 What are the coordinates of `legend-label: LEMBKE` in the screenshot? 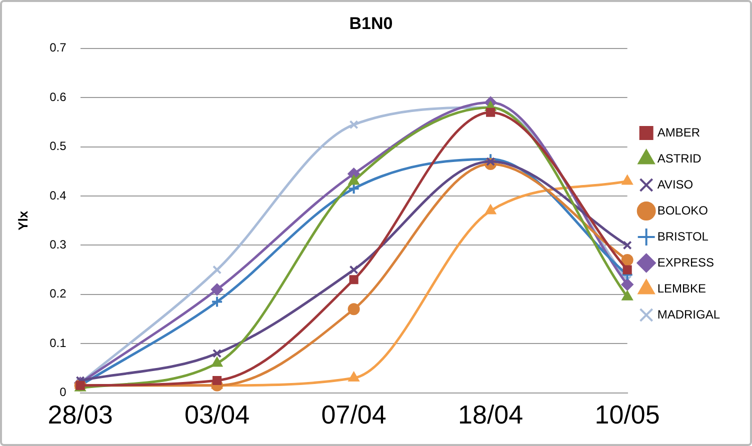 It's located at (681, 288).